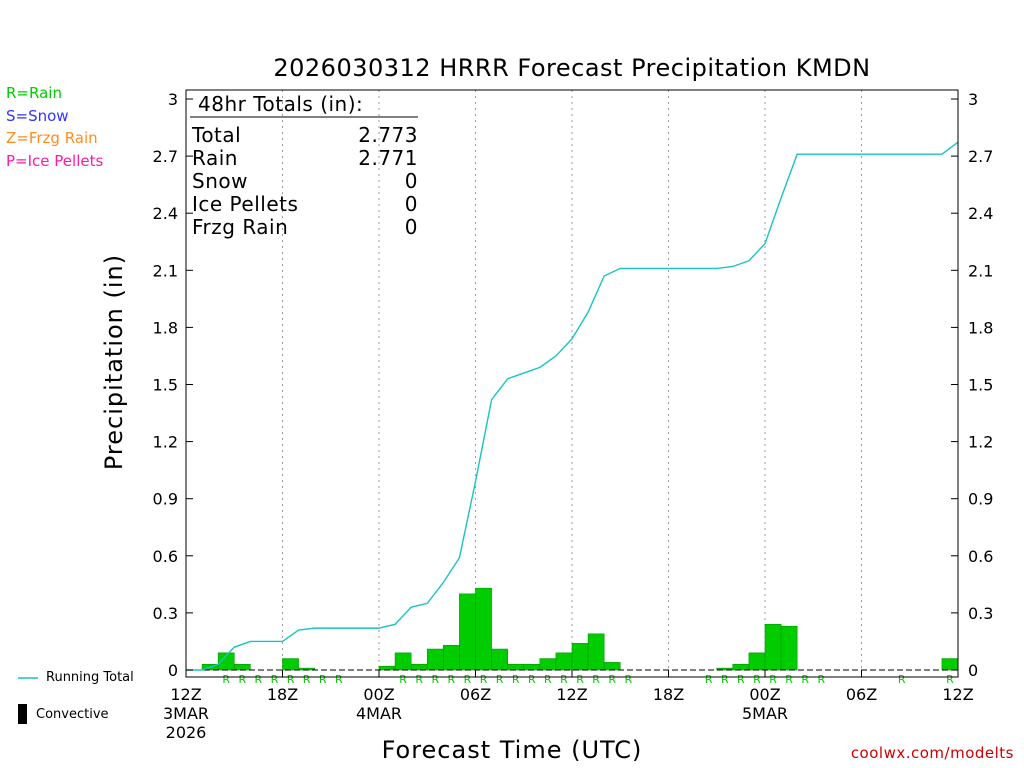 Image resolution: width=1024 pixels, height=768 pixels. I want to click on xtick-label-6-1: 5MAR, so click(765, 713).